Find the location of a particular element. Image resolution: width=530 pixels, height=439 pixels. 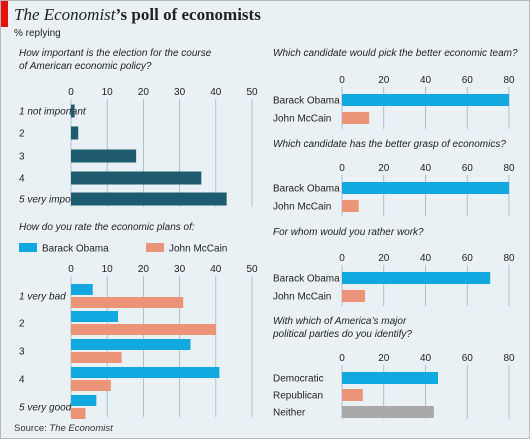

chart-title-line: With which of America’s major is located at coordinates (340, 321).